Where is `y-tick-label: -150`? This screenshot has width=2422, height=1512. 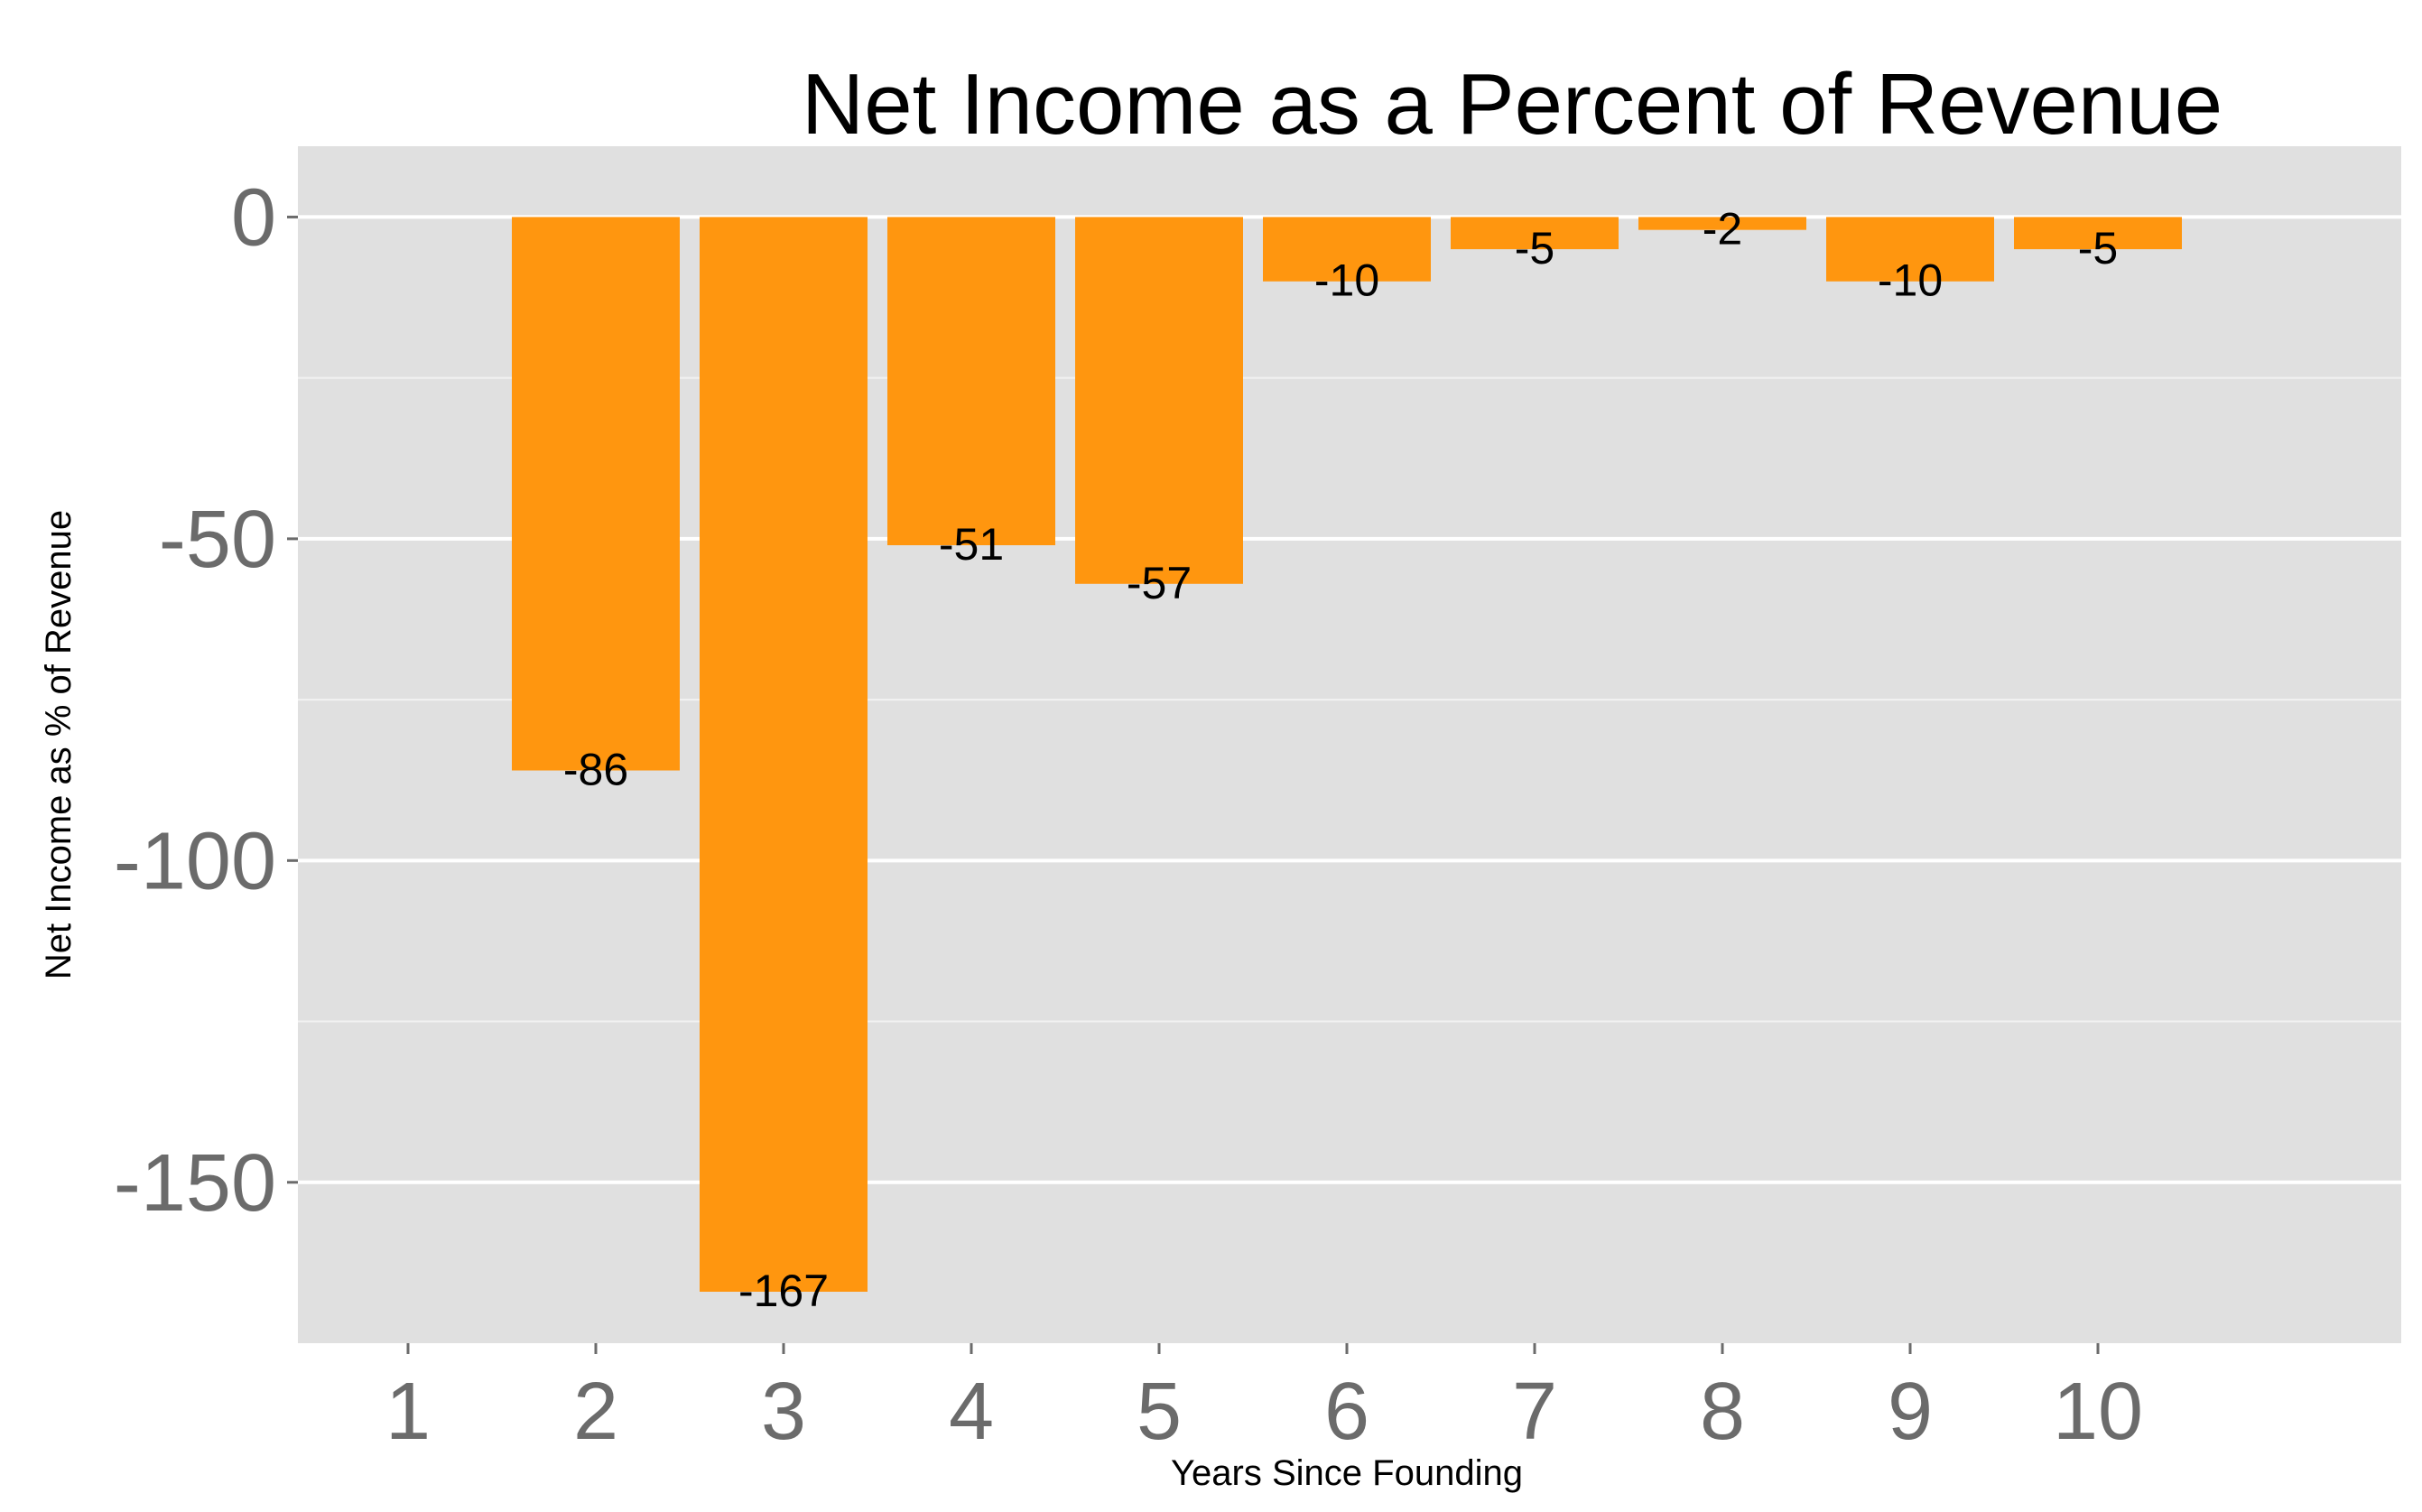
y-tick-label: -150 is located at coordinates (195, 1183).